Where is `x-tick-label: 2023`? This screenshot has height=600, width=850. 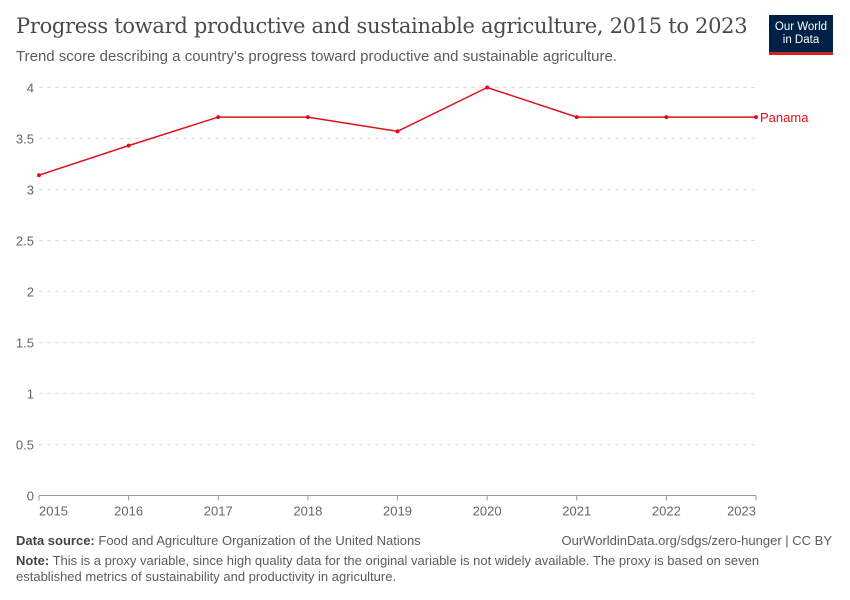
x-tick-label: 2023 is located at coordinates (741, 511).